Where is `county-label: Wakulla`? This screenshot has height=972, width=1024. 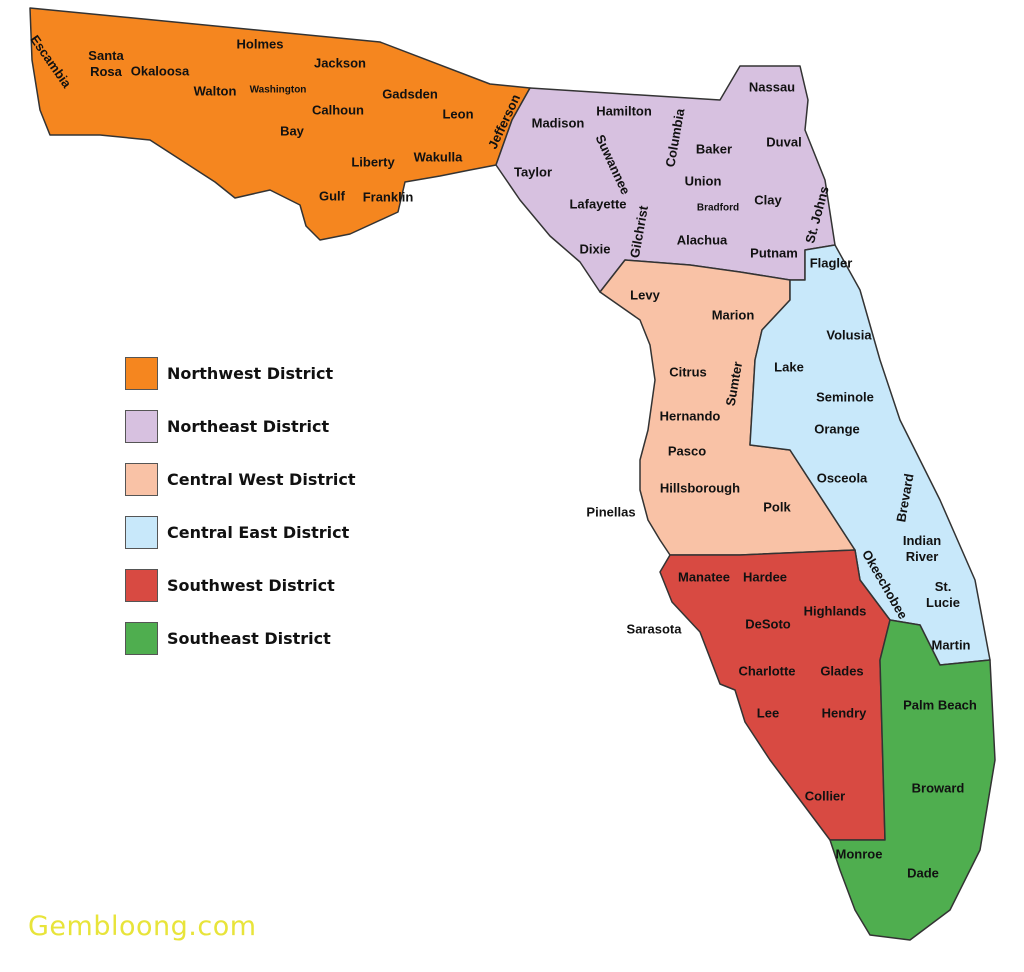 county-label: Wakulla is located at coordinates (438, 156).